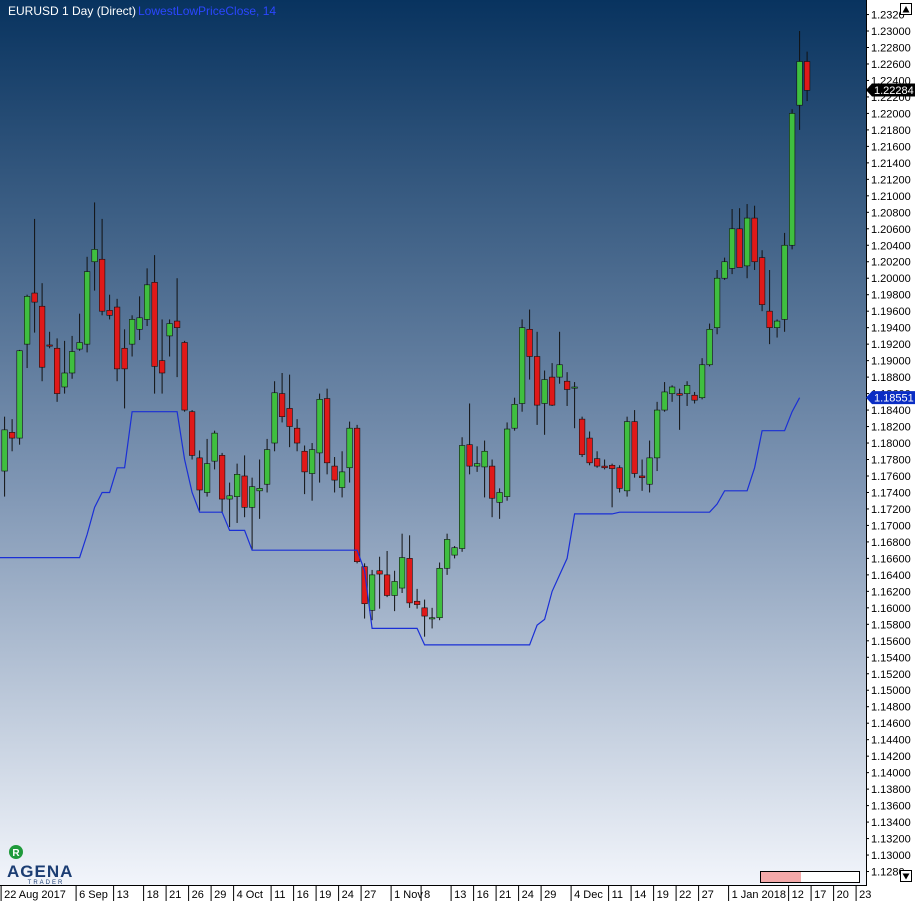  I want to click on scrollbar-track, so click(810, 877).